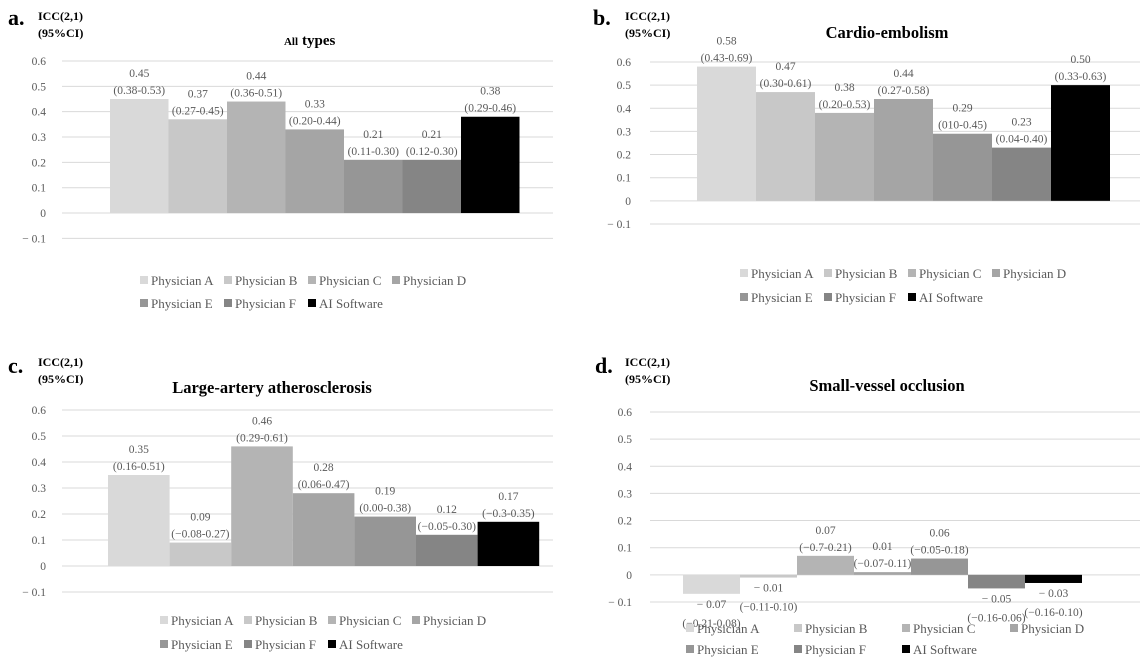  I want to click on data-label: 0.12, so click(447, 510).